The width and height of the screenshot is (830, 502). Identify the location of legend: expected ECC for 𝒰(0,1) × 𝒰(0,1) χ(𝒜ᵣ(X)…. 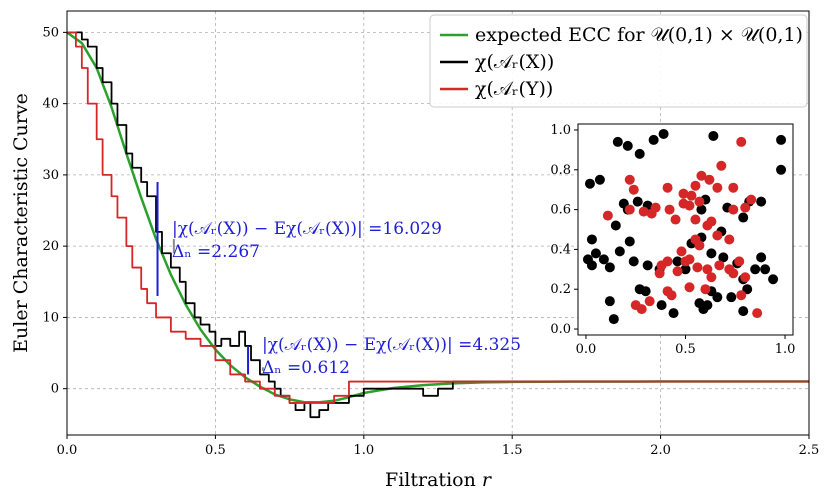
(618, 61).